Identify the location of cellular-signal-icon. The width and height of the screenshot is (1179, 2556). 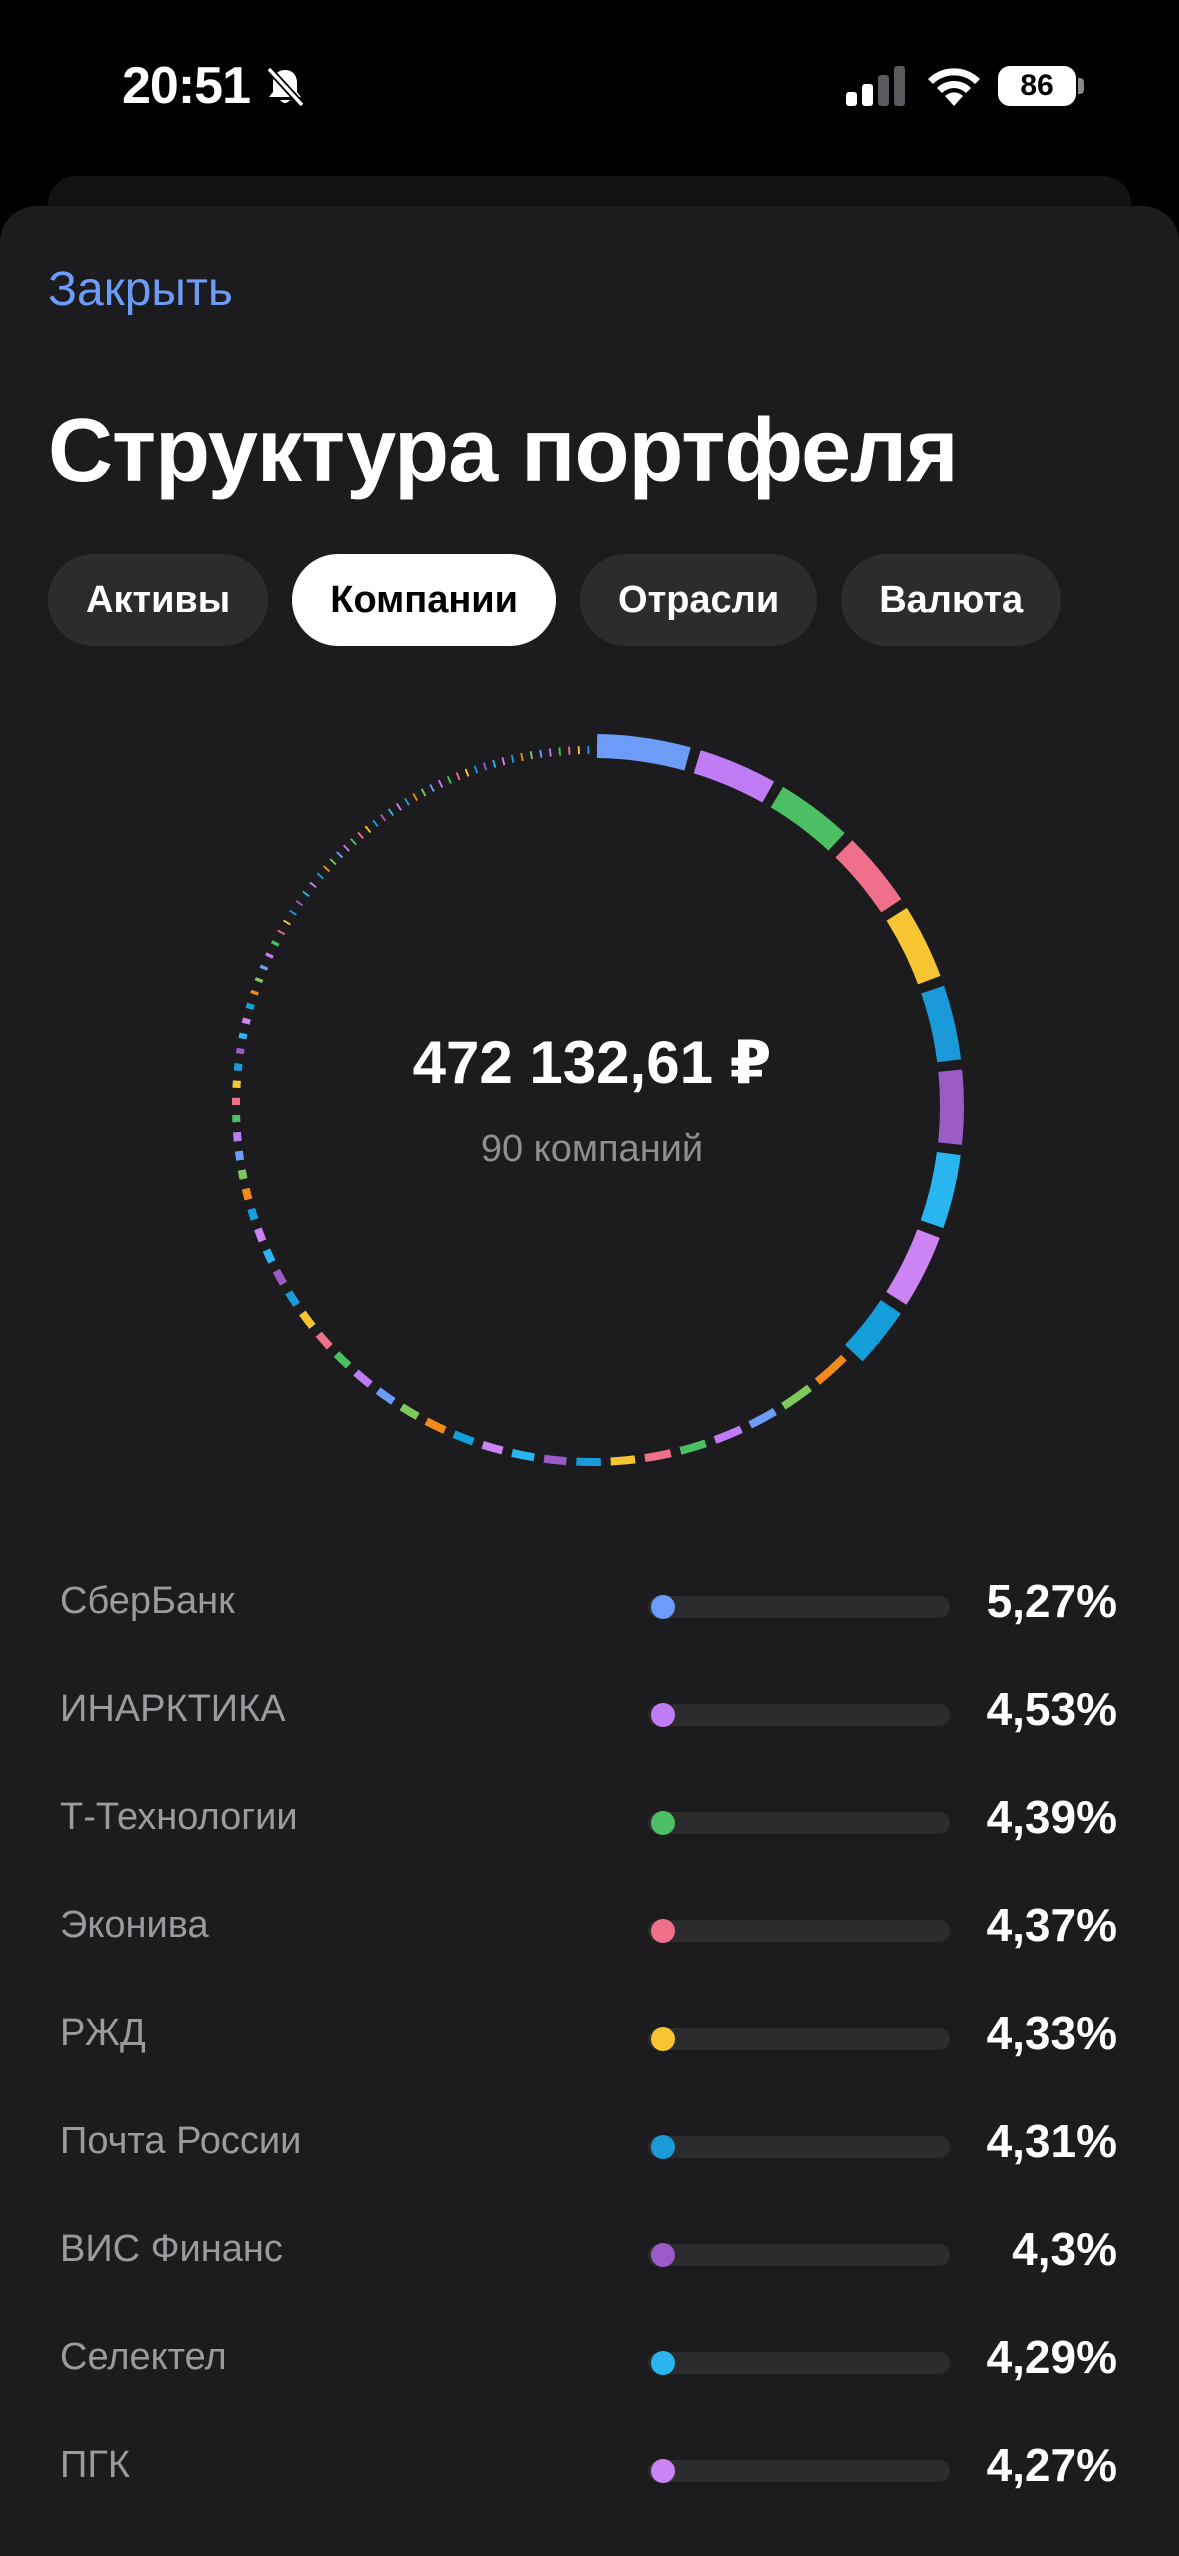
(875, 86).